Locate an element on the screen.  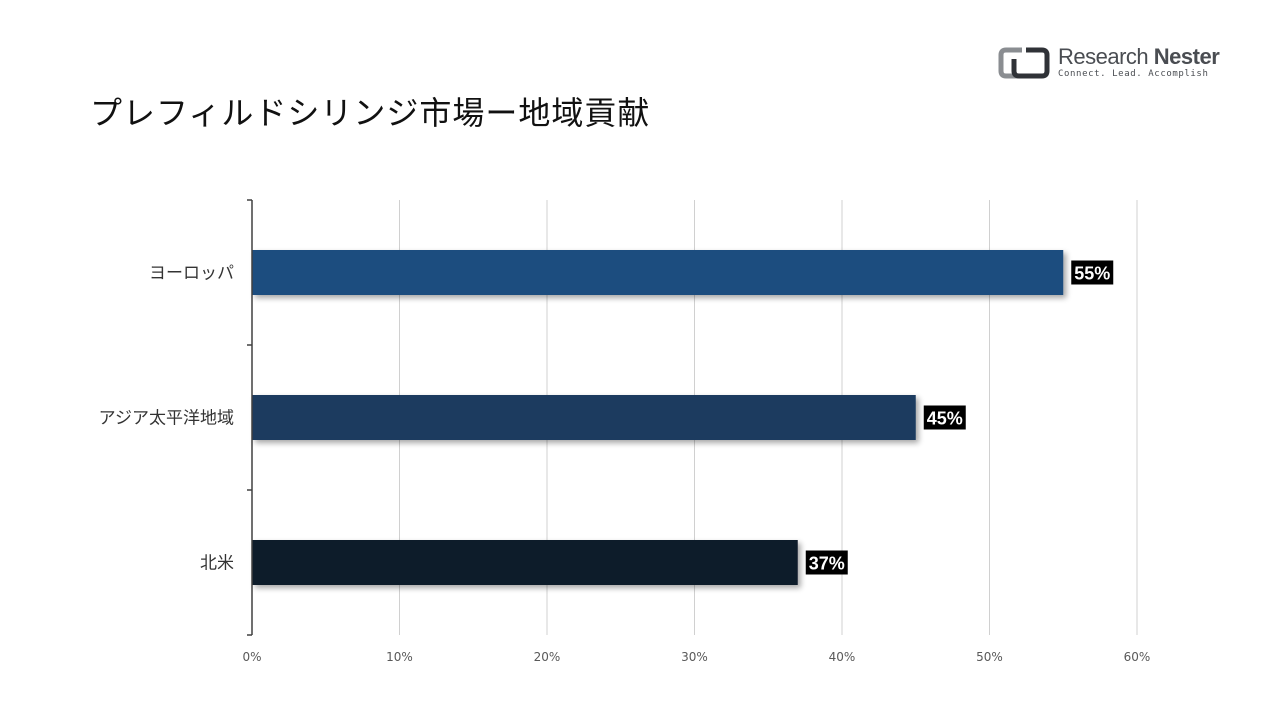
category-label: アジア太平洋地域 is located at coordinates (166, 419).